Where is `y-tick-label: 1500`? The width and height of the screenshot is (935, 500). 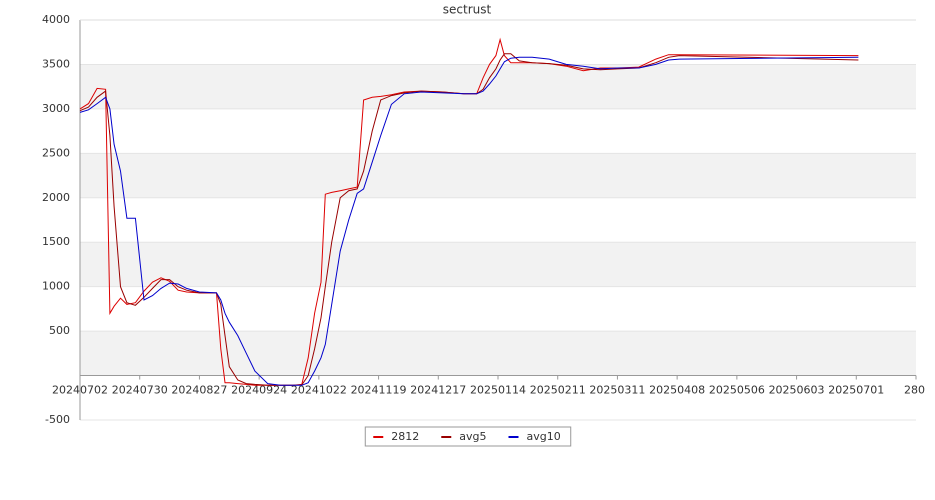 y-tick-label: 1500 is located at coordinates (56, 241).